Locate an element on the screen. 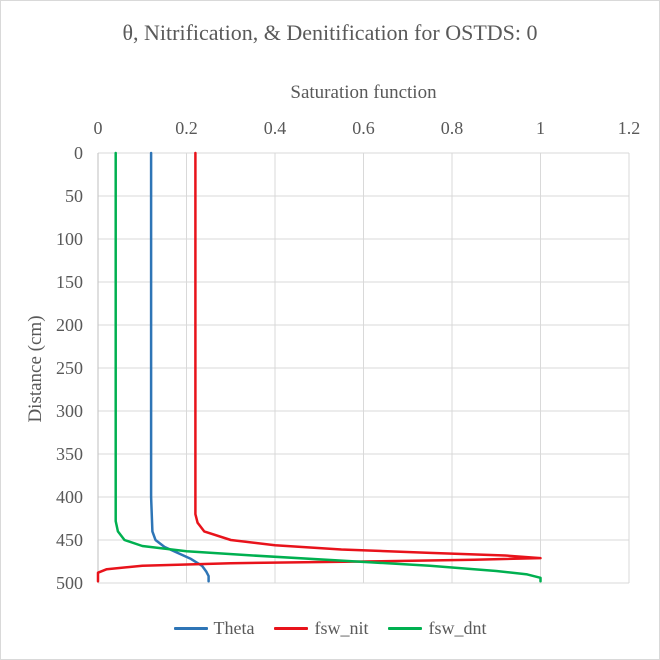  y-tick-label: 250 is located at coordinates (69, 368).